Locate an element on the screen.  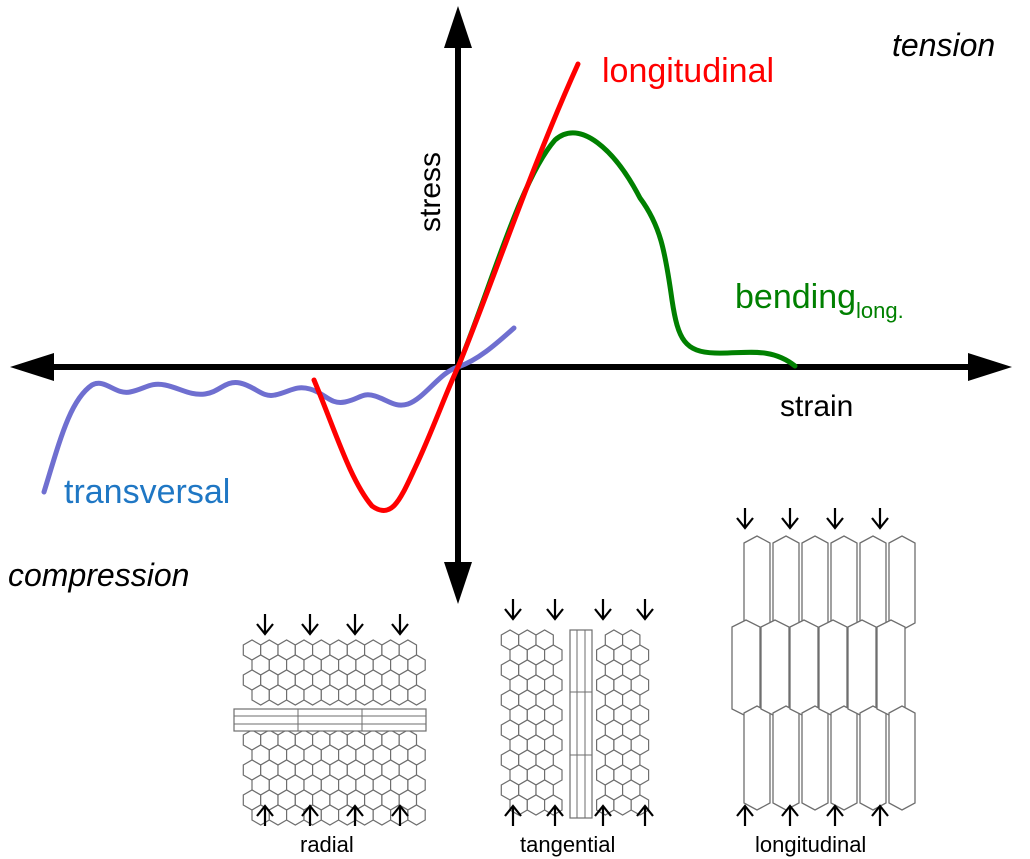
transversal-curve-label: transversal is located at coordinates (147, 492).